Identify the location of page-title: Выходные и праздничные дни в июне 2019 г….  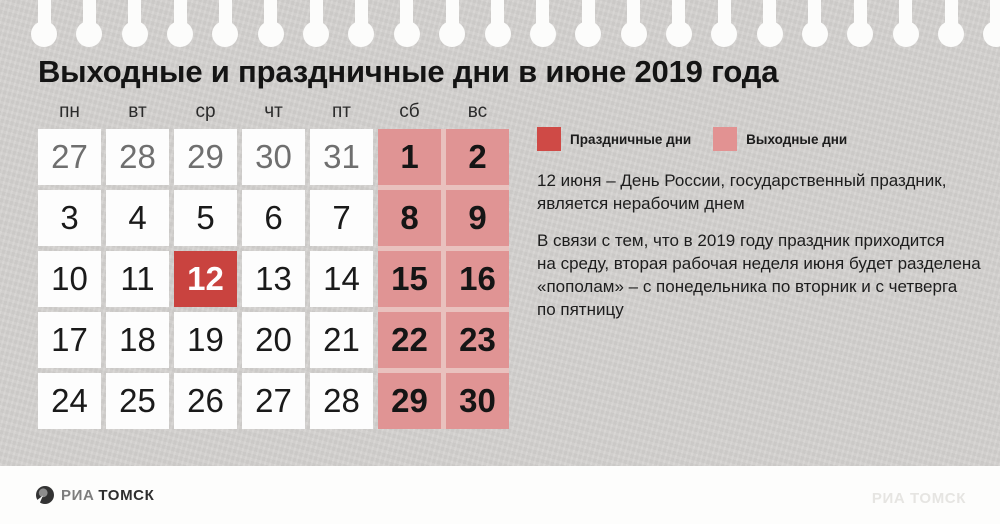
(408, 71).